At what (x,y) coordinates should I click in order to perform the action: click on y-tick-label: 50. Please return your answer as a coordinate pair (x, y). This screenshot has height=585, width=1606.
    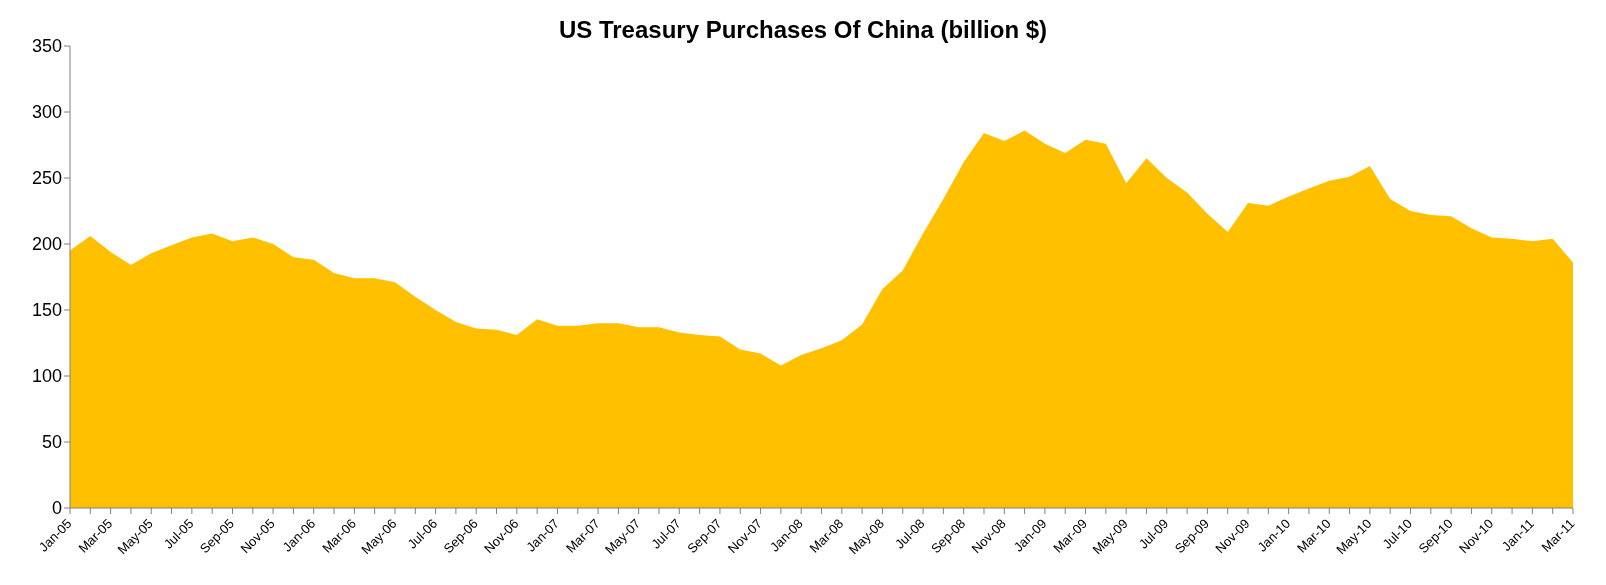
    Looking at the image, I should click on (51, 442).